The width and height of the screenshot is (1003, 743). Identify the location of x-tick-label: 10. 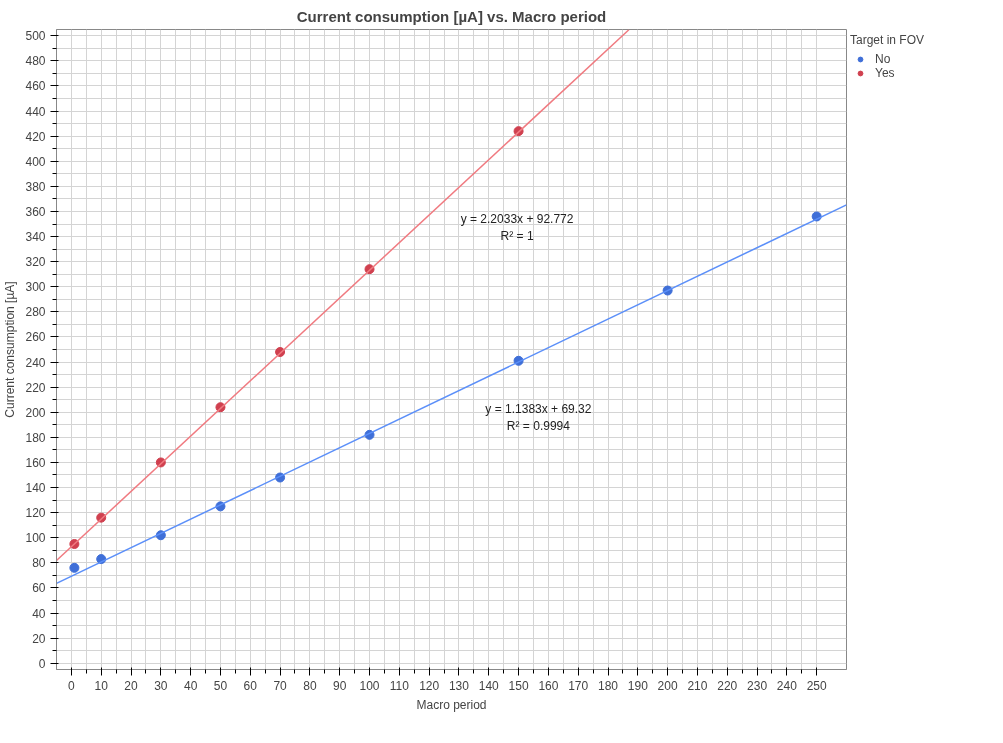
(101, 685).